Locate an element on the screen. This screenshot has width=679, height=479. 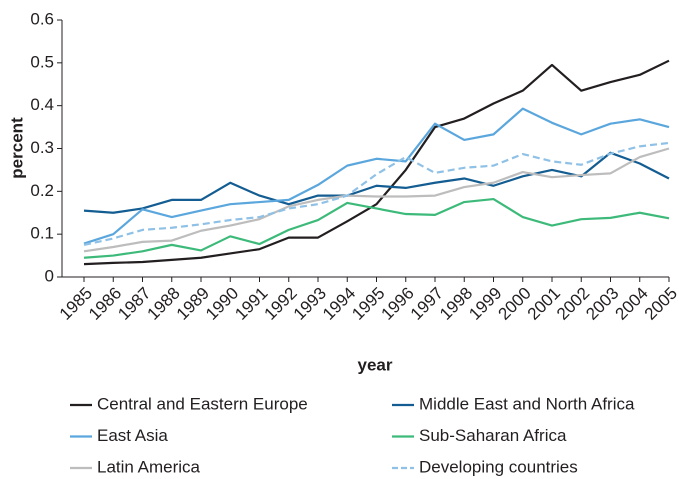
x-tick-label: 1995 is located at coordinates (368, 304).